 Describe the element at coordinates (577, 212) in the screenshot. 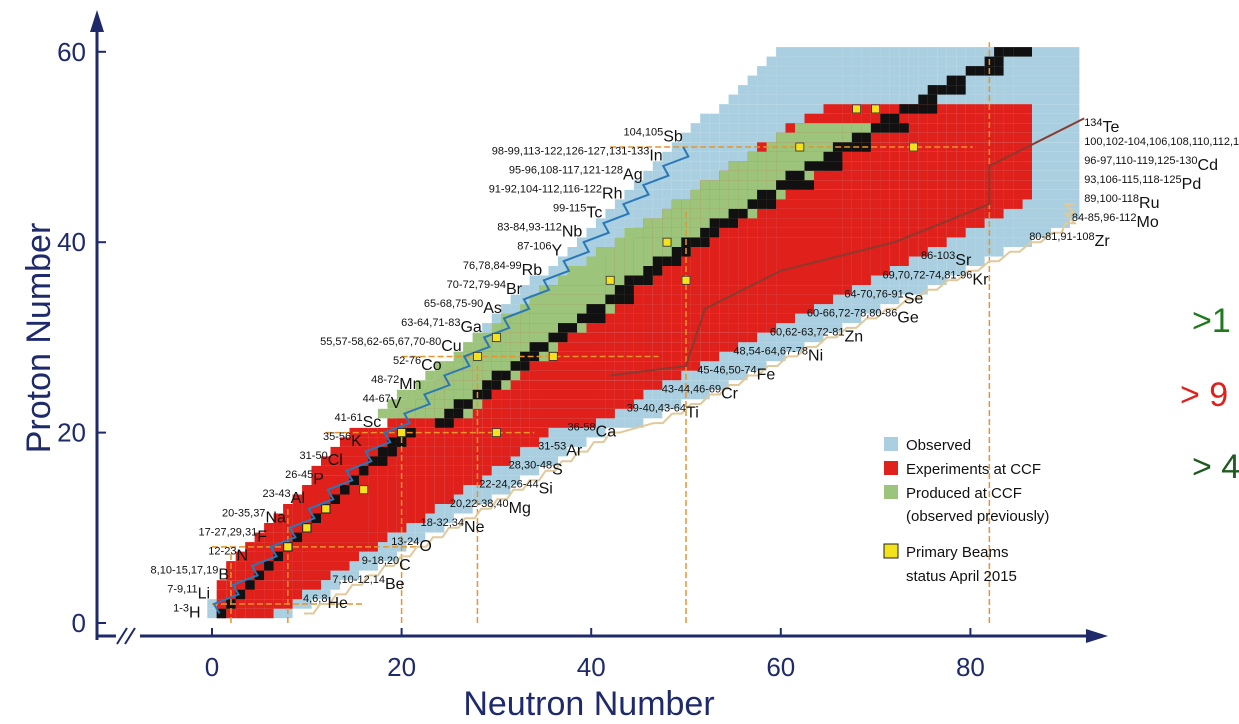

I see `element-label: 99-115Tc` at that location.